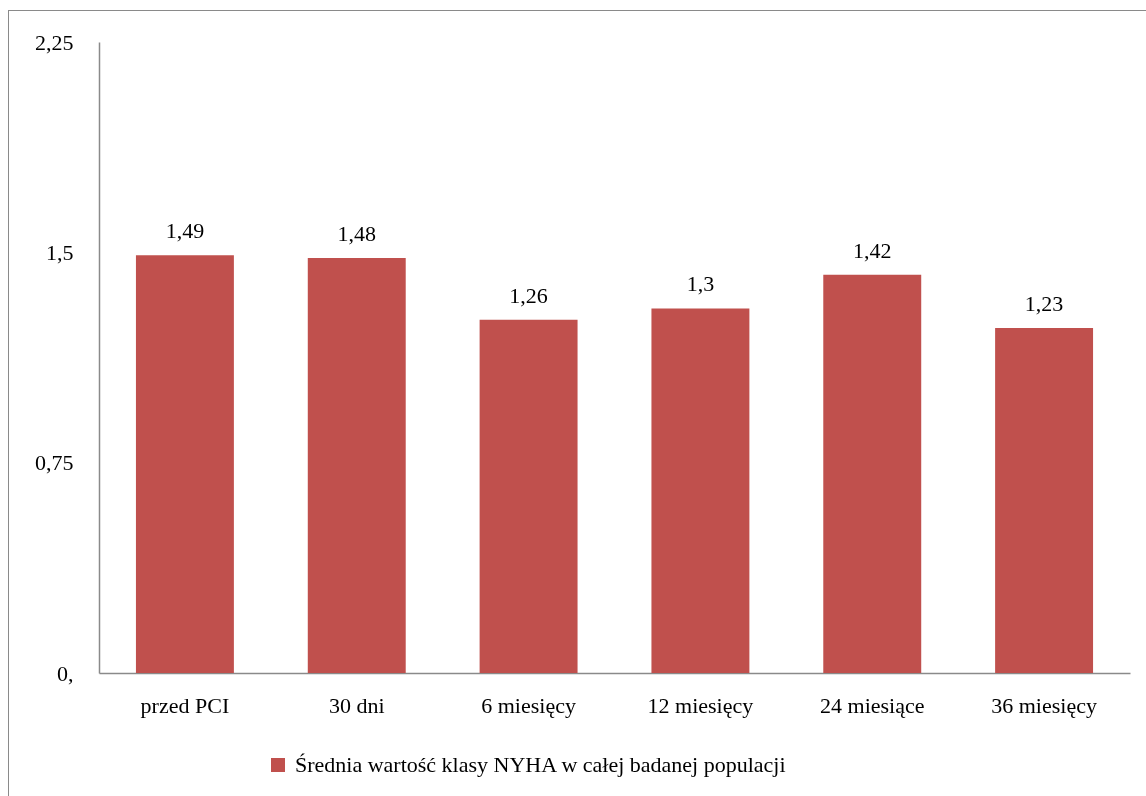  I want to click on data-label: 1,3, so click(700, 284).